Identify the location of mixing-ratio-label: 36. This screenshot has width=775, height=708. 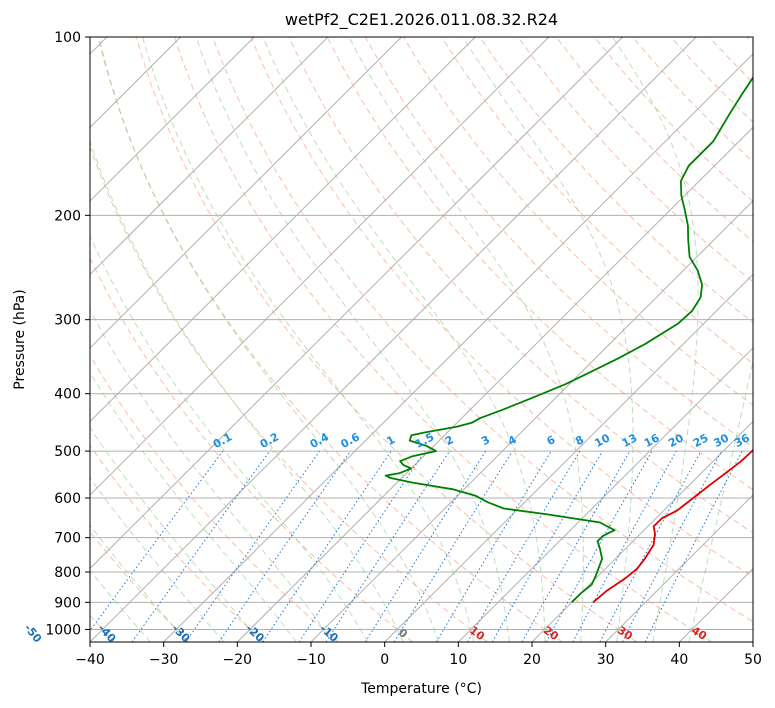
(742, 440).